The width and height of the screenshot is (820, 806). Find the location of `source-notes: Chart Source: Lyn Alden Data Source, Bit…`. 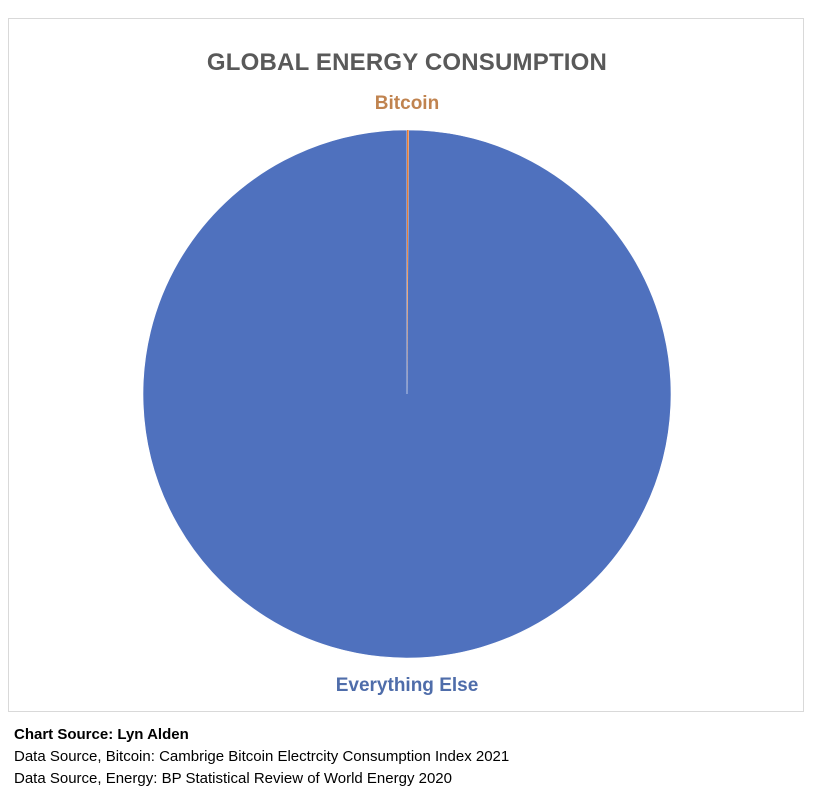

source-notes: Chart Source: Lyn Alden Data Source, Bit… is located at coordinates (261, 757).